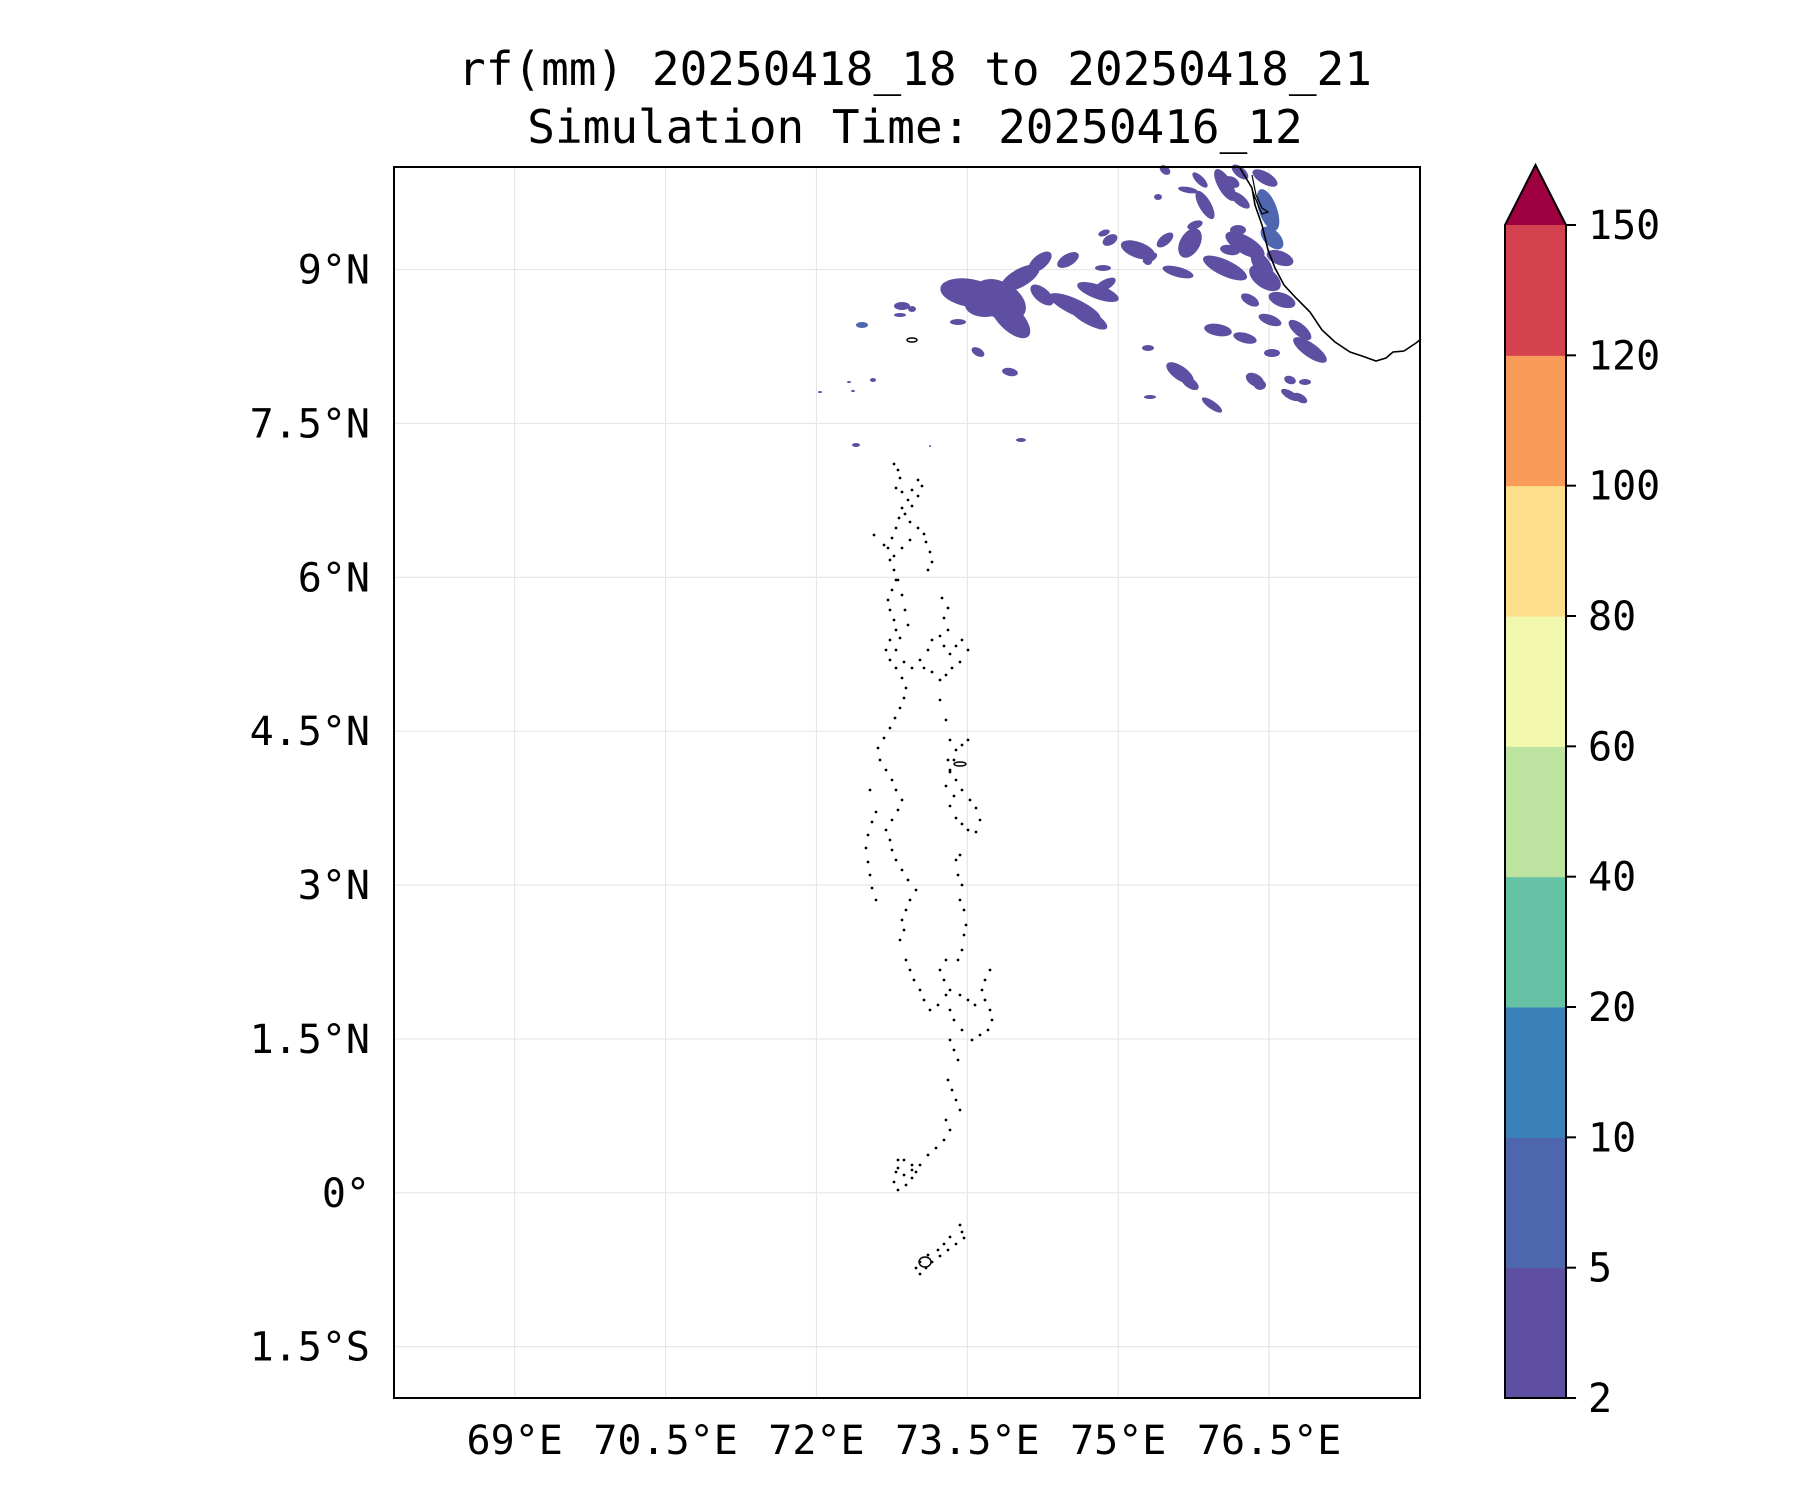  I want to click on lon-tick-label: 72°E, so click(816, 1441).